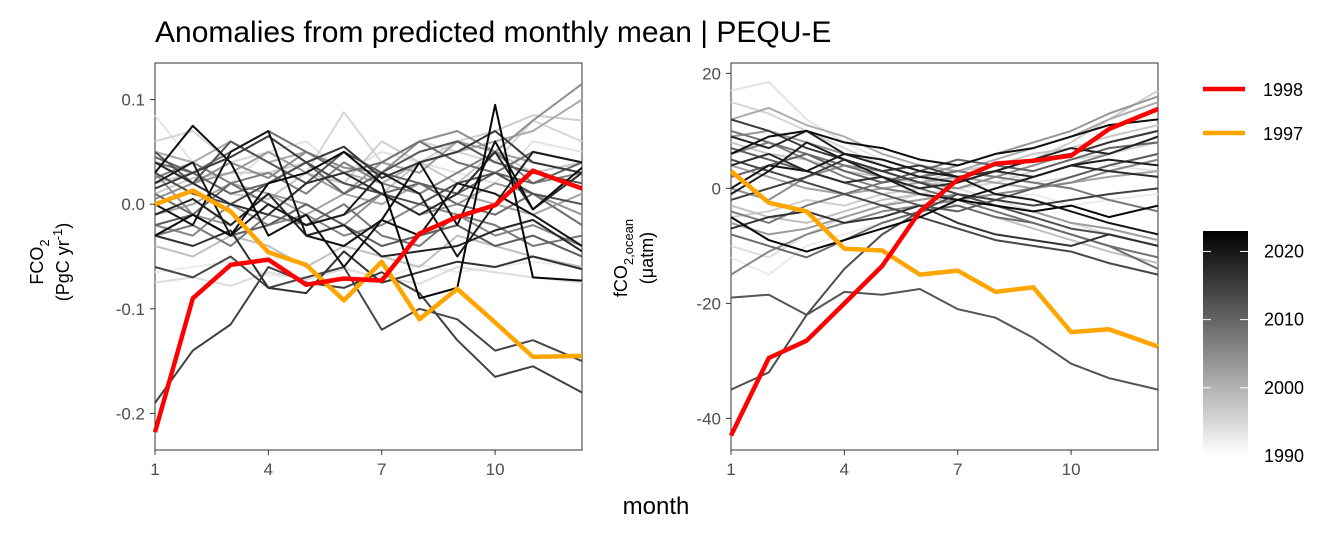  Describe the element at coordinates (957, 469) in the screenshot. I see `right-x-tick-label: 7` at that location.